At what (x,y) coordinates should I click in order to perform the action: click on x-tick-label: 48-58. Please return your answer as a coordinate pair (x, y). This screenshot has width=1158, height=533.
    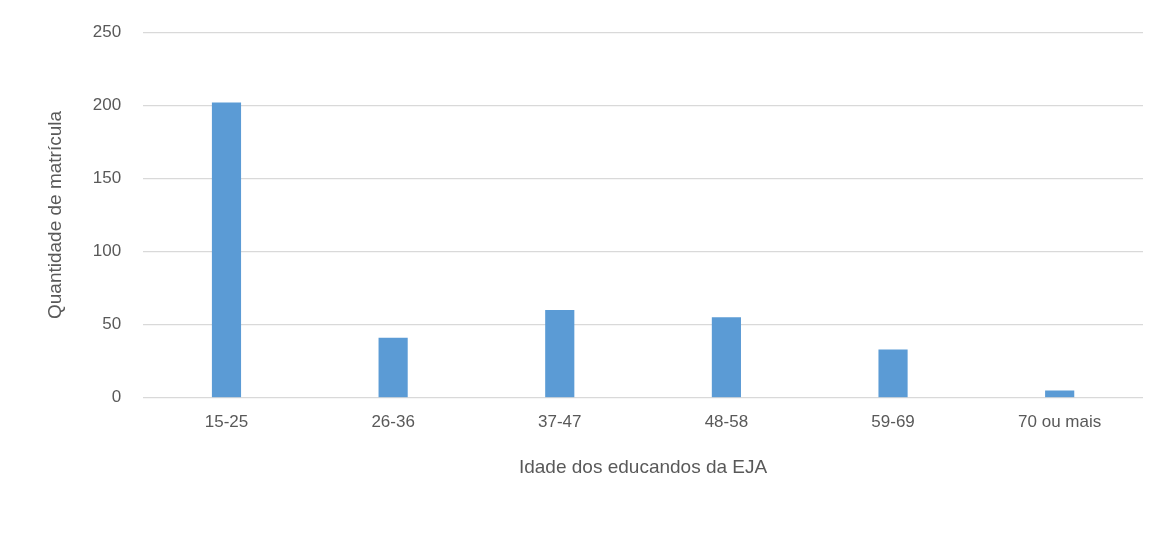
    Looking at the image, I should click on (726, 421).